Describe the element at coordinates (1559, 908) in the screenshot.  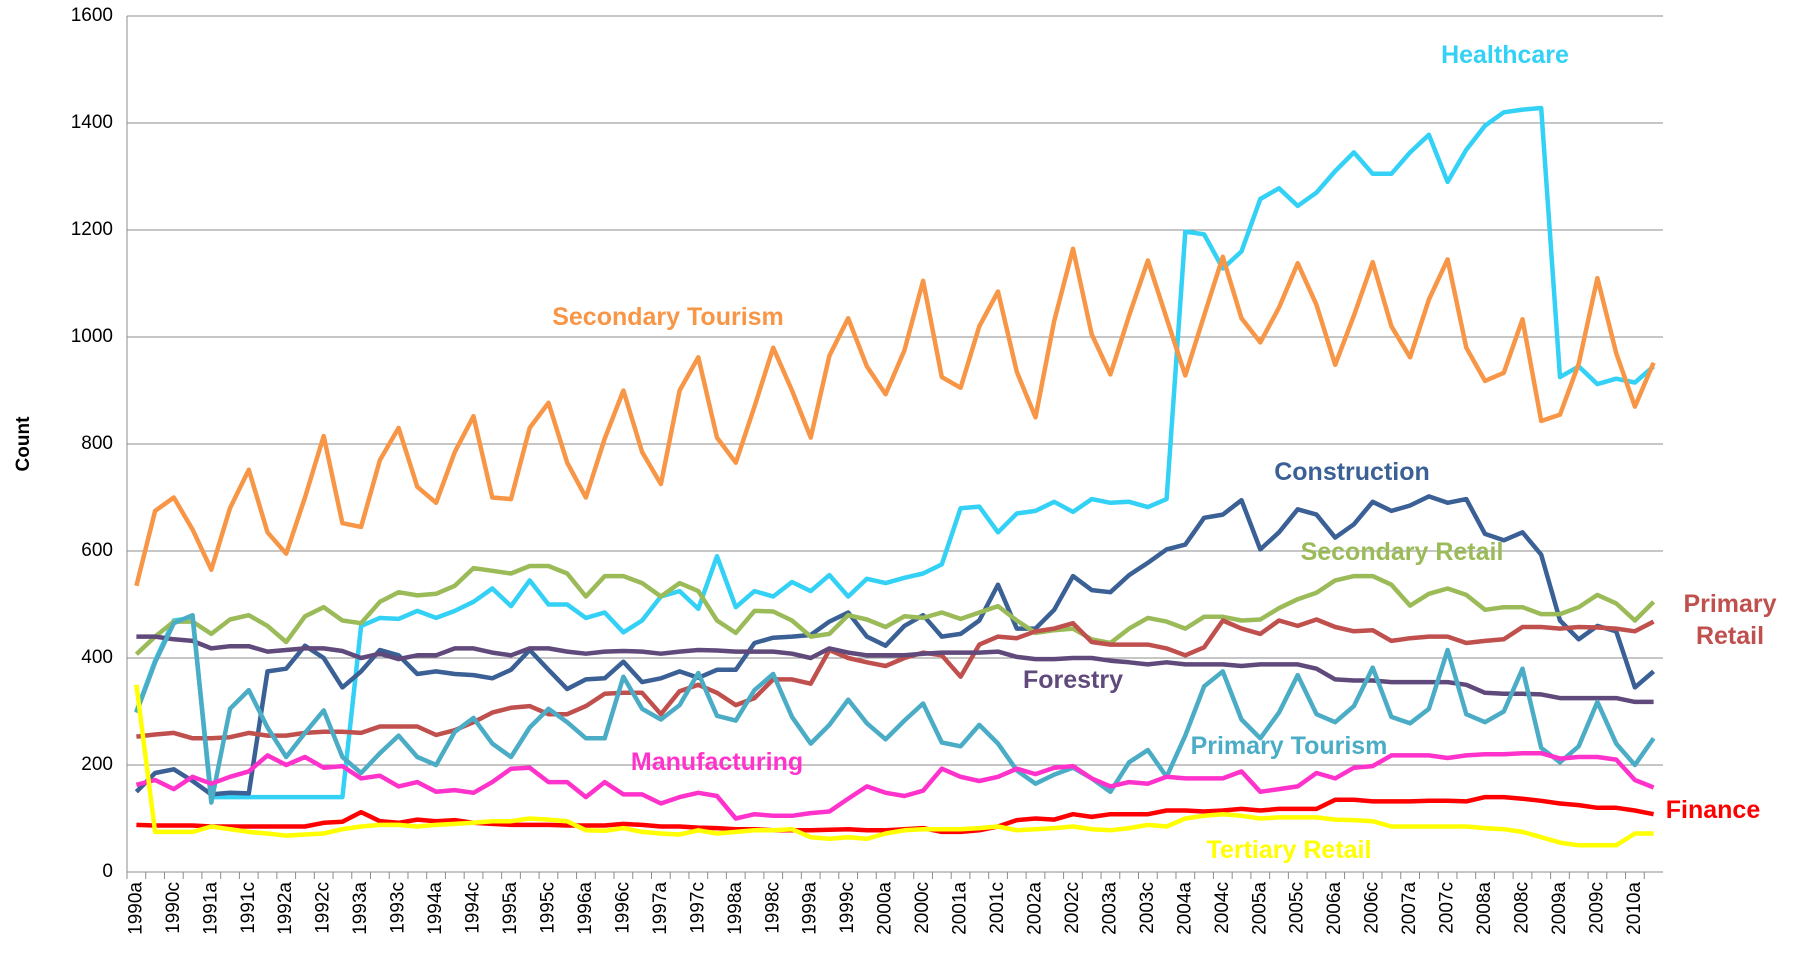
I see `x-tick-label: 2009a` at that location.